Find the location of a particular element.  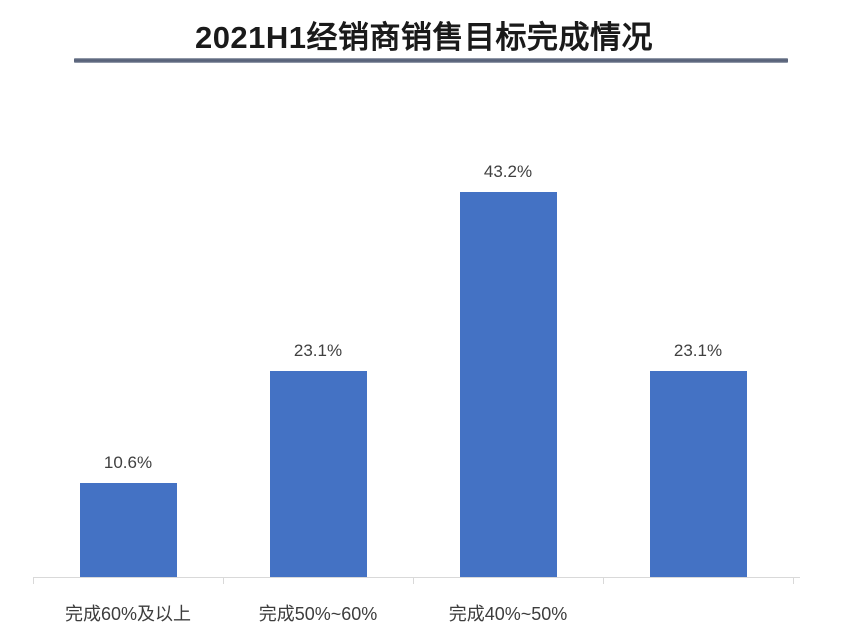

x-axis-label-1: 完成60%及以上 is located at coordinates (128, 614).